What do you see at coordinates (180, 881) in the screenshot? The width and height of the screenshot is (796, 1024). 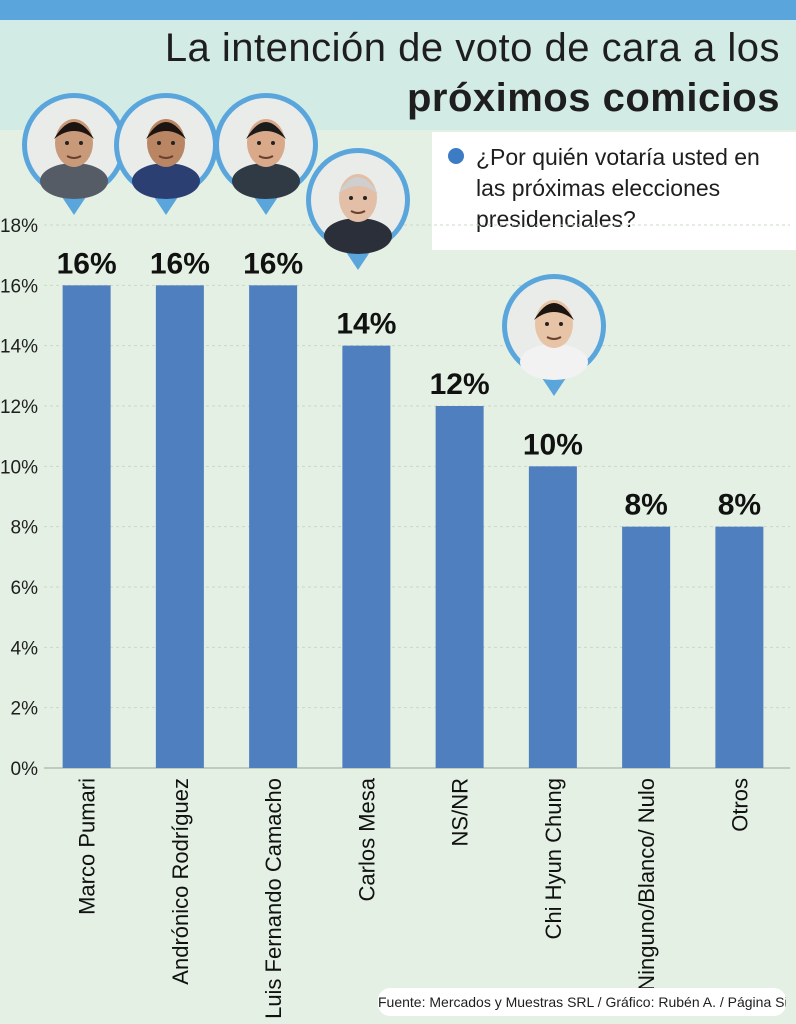 I see `category-label: Andrónico Rodríguez` at bounding box center [180, 881].